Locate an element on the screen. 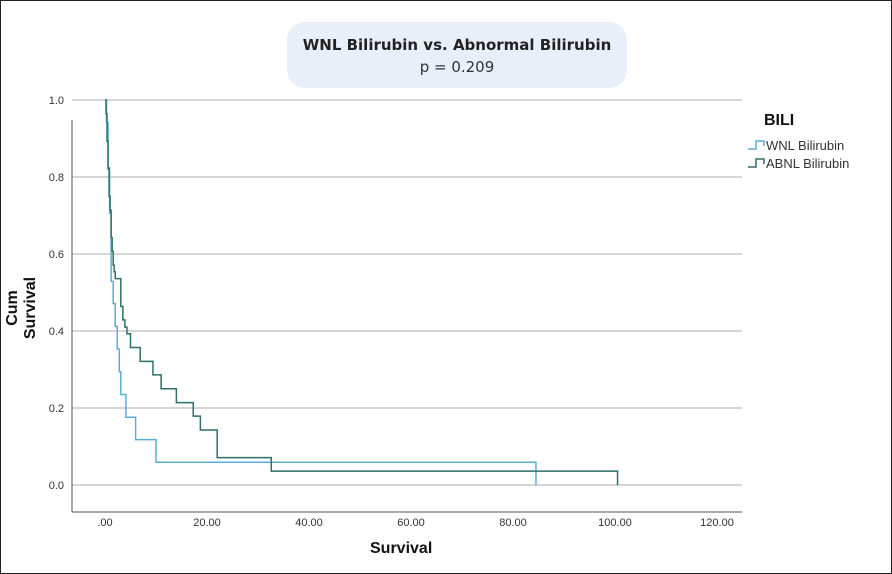 This screenshot has height=574, width=892. y-axis-label: Cum Survival is located at coordinates (21, 308).